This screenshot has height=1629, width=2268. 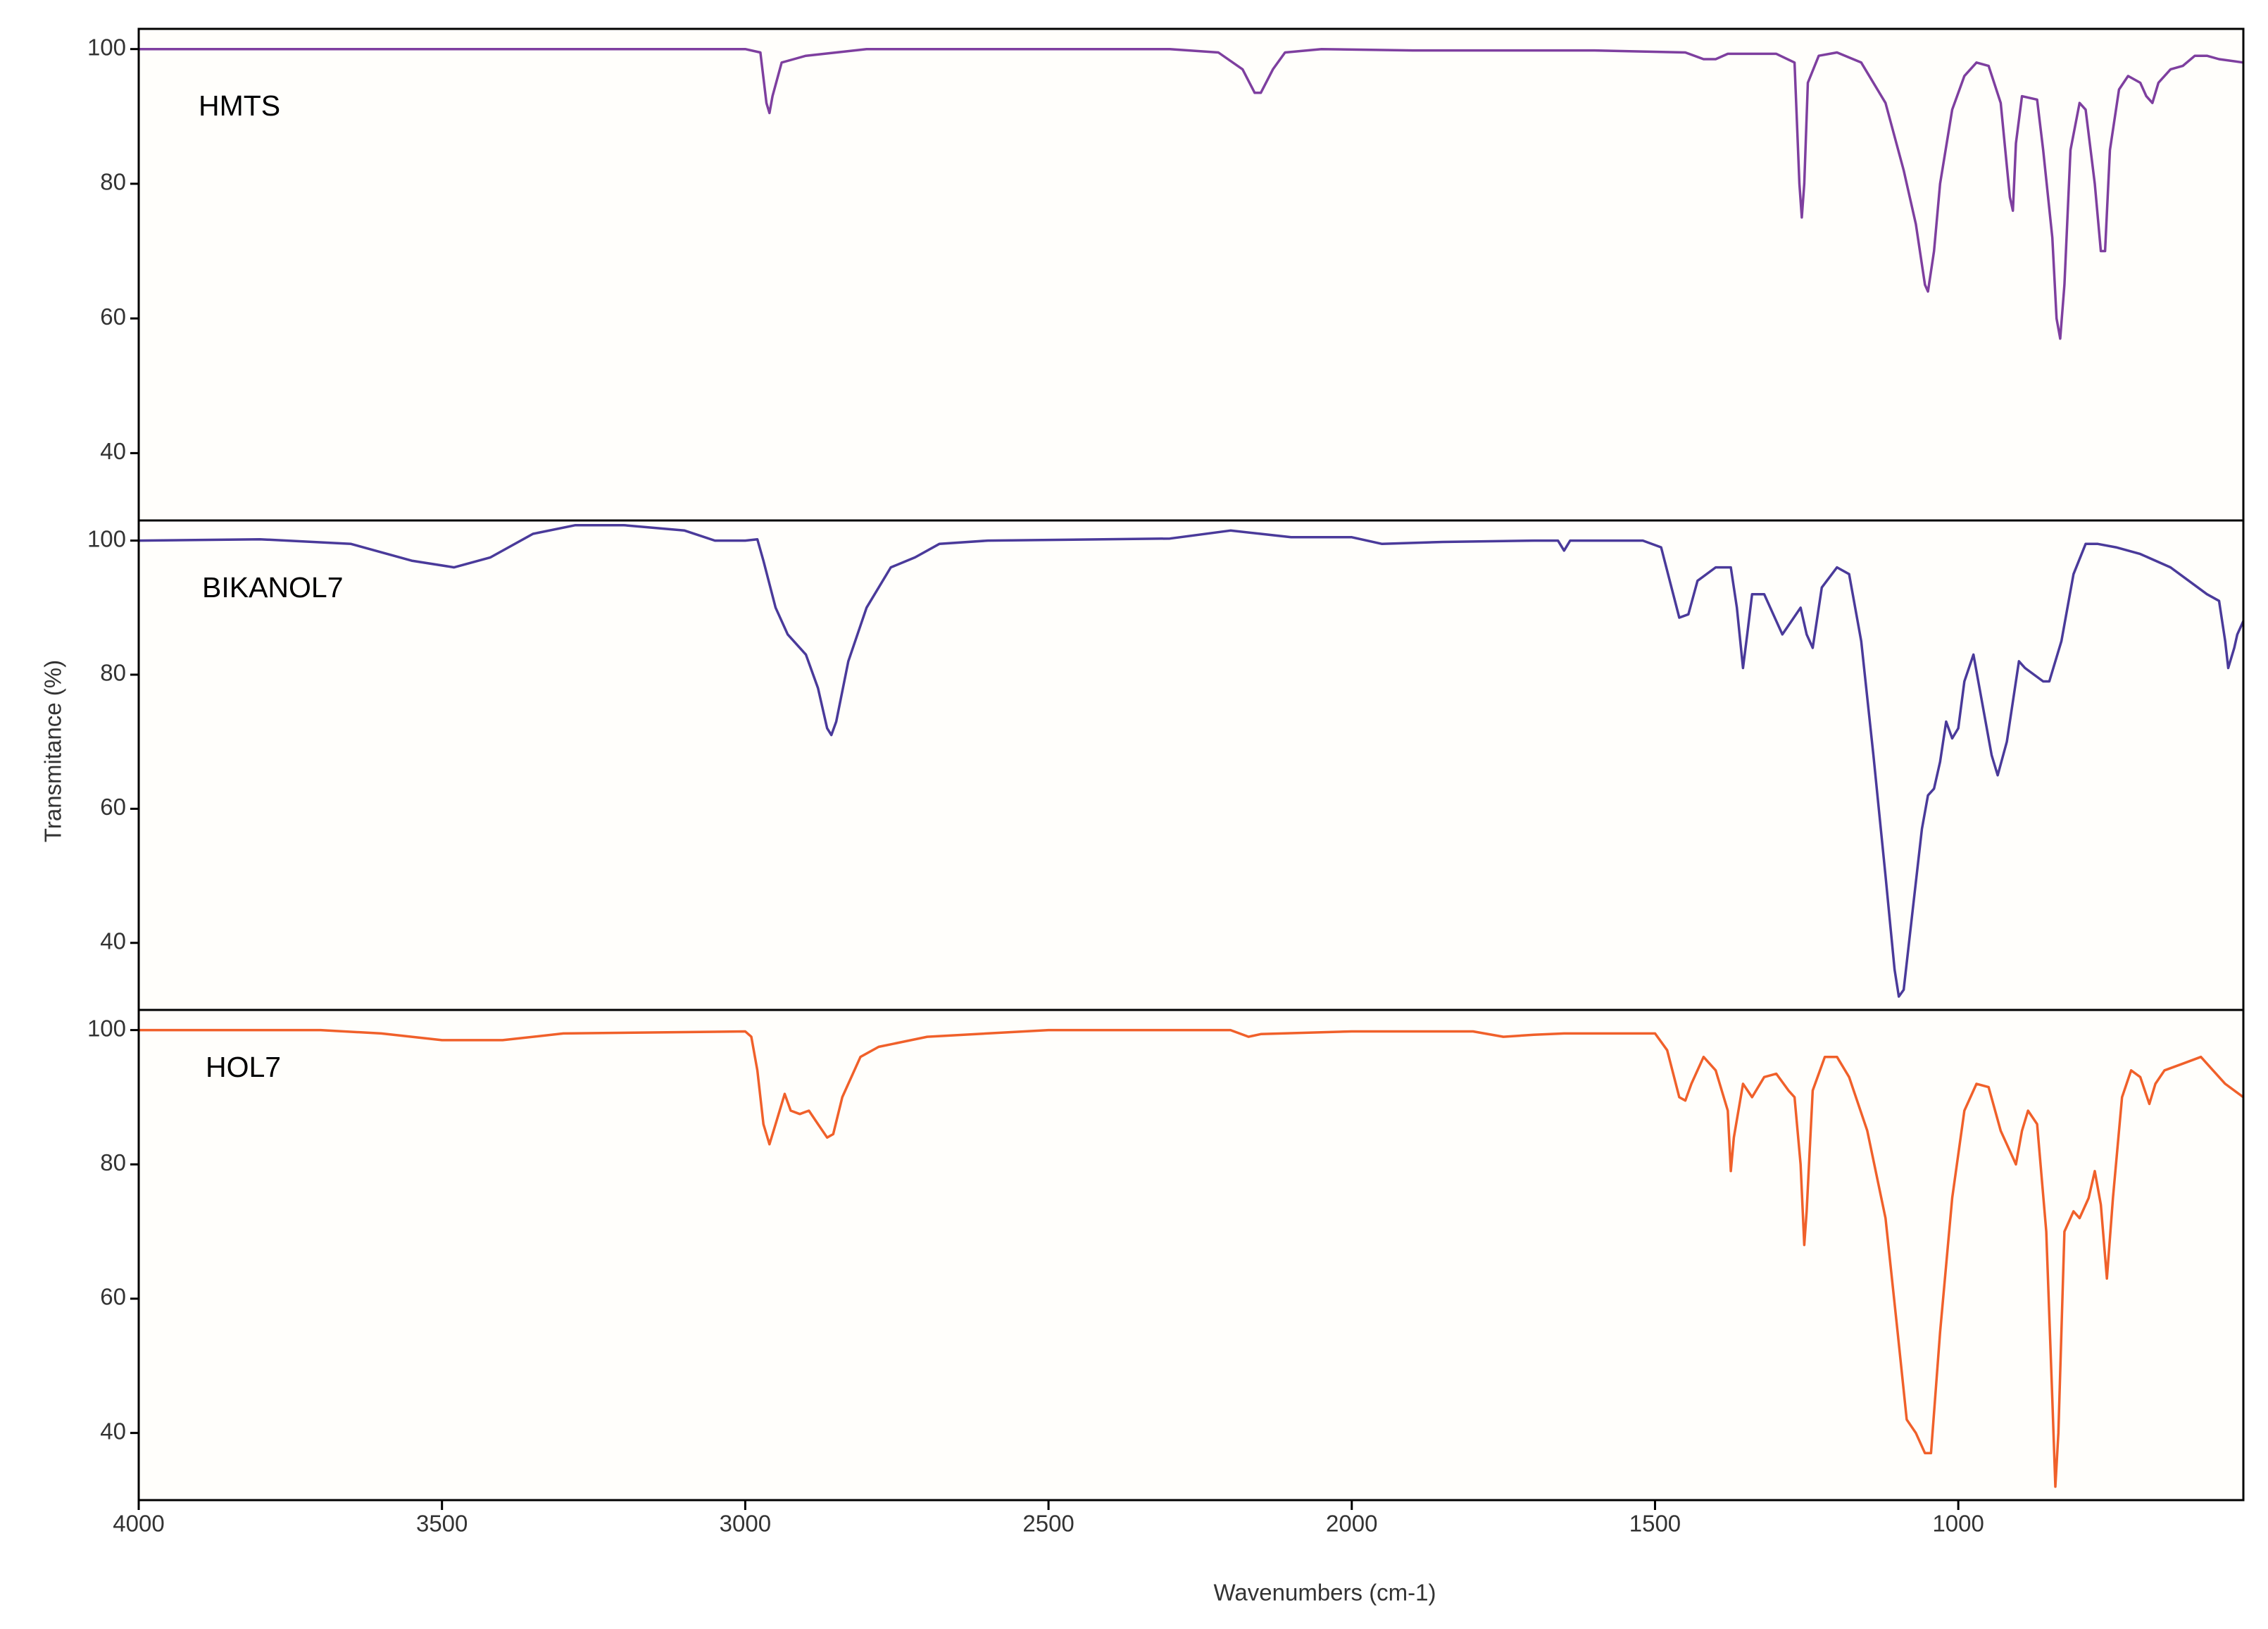 I want to click on series-label: BIKANOL7, so click(x=273, y=588).